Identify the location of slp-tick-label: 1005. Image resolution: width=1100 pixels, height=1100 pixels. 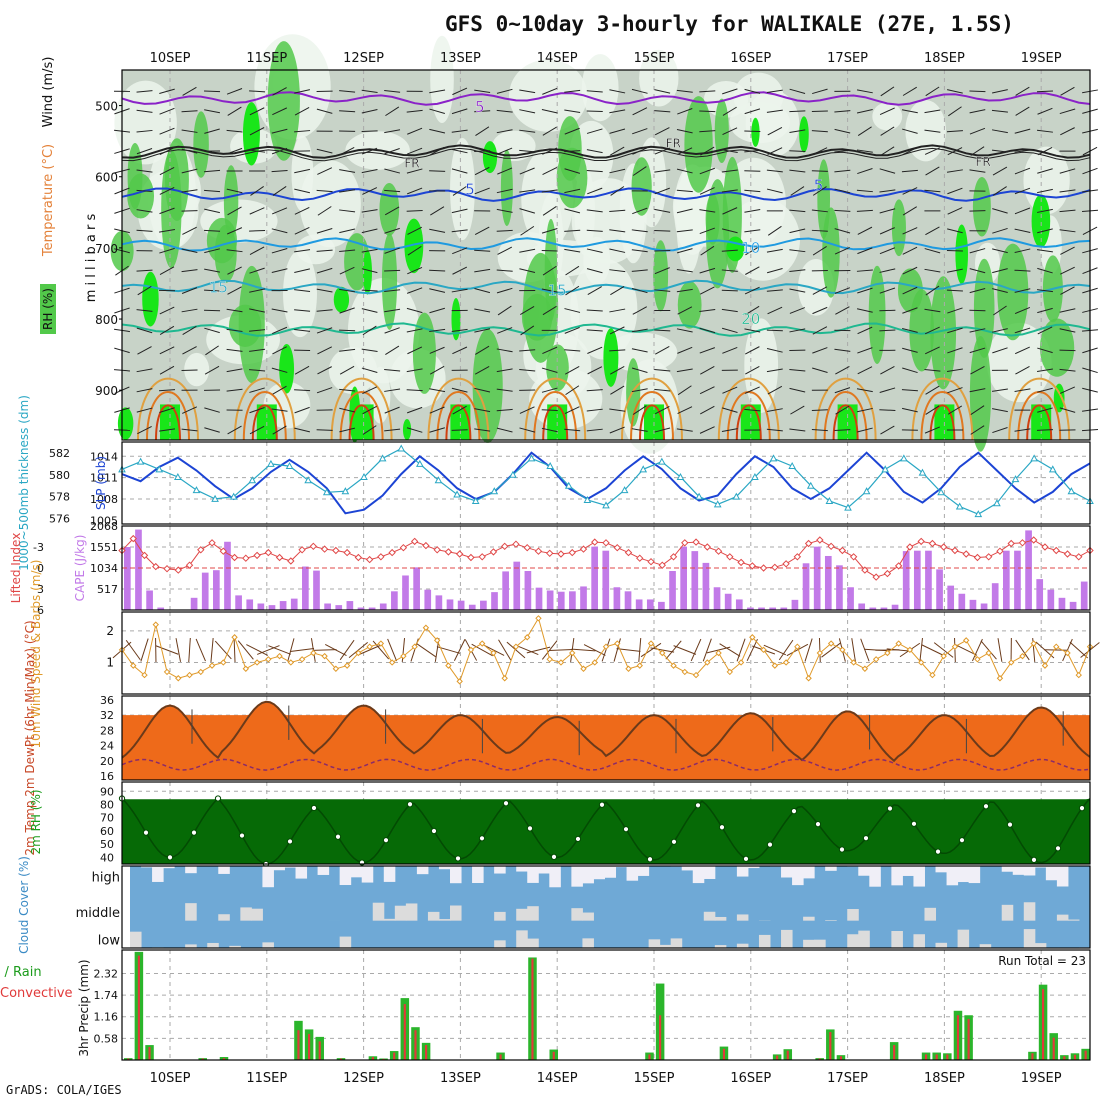
(104, 520).